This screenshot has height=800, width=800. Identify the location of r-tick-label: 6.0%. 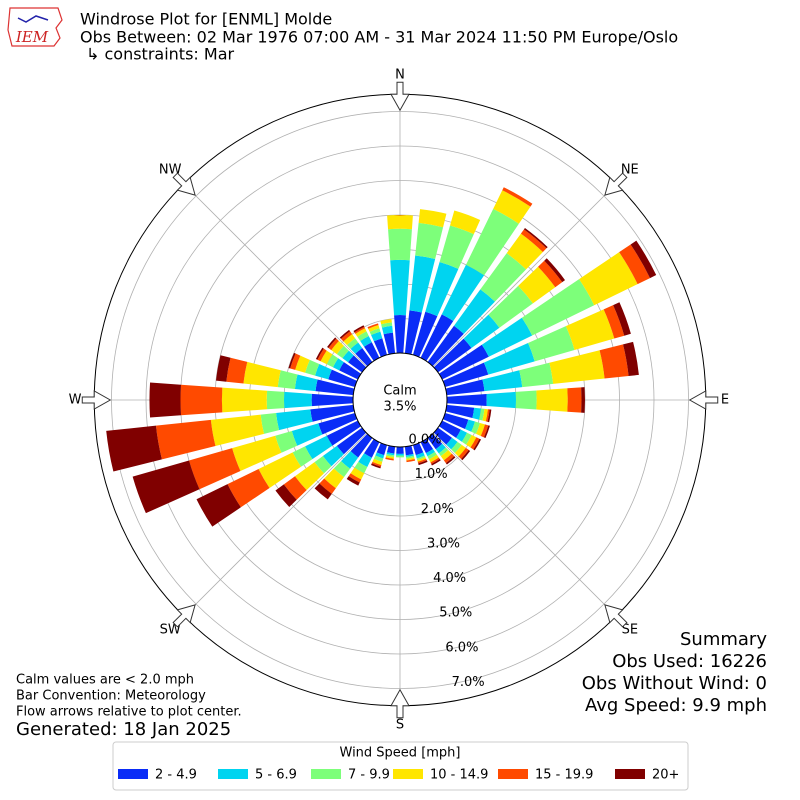
(461, 647).